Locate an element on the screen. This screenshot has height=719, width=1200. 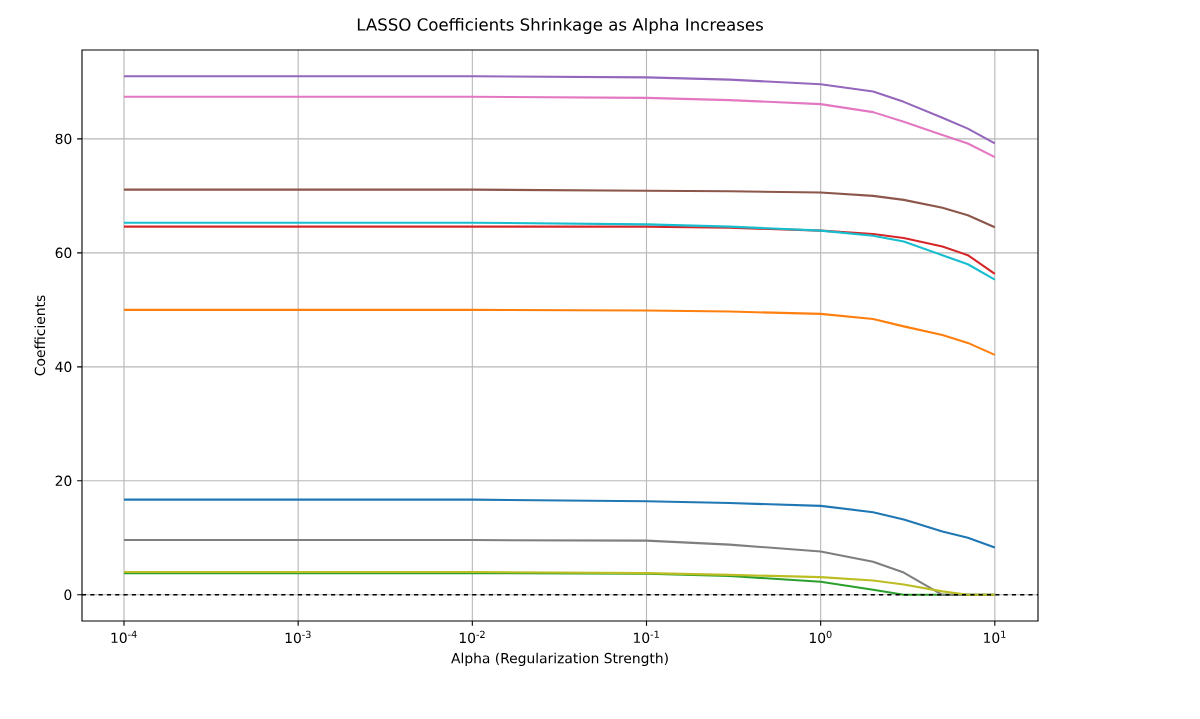
x-tick-label: 10$^{-3}$ is located at coordinates (298, 637).